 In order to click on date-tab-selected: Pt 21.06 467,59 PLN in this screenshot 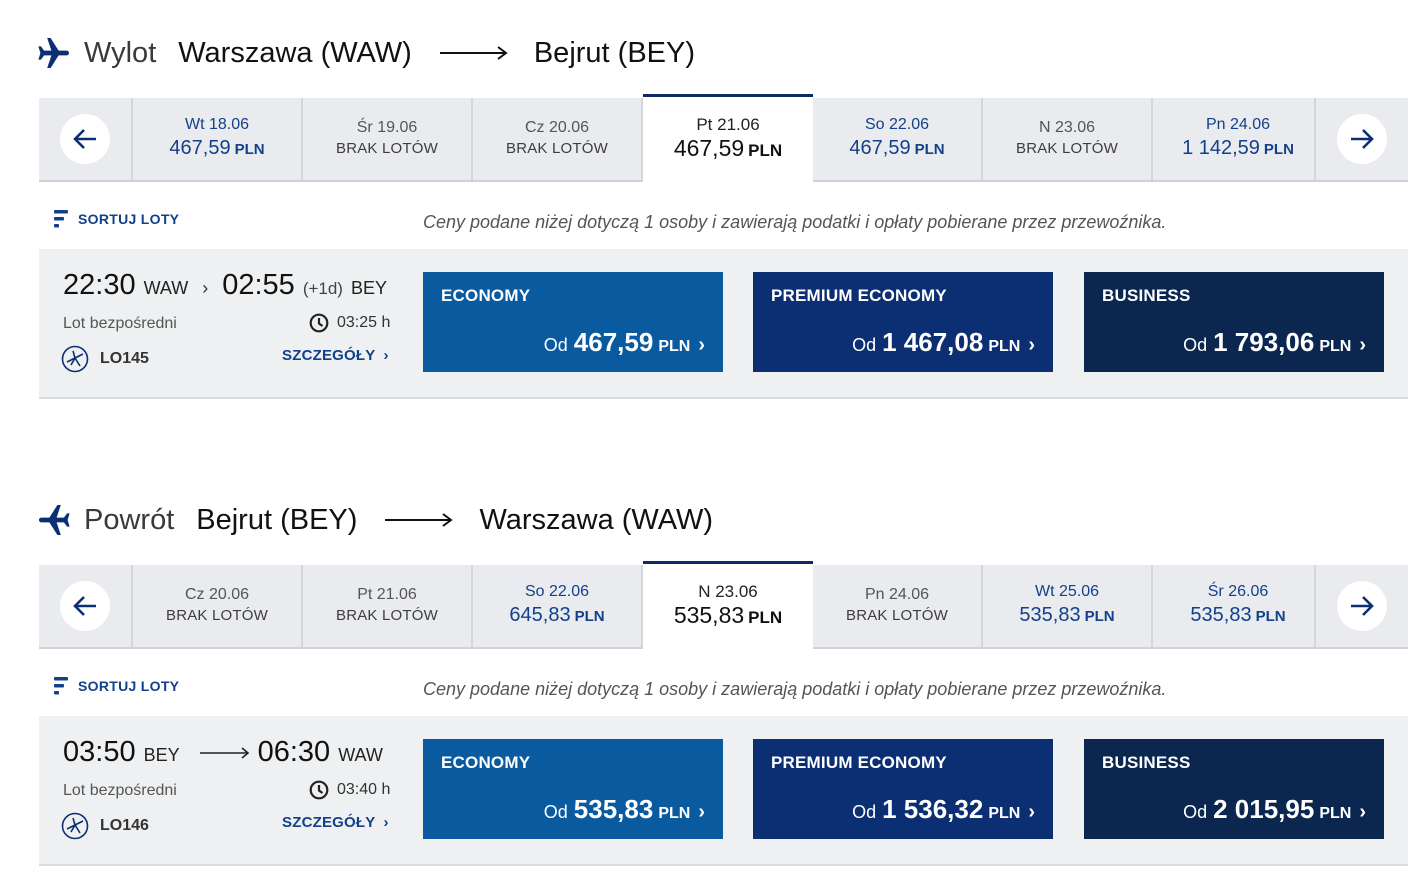, I will do `click(728, 138)`.